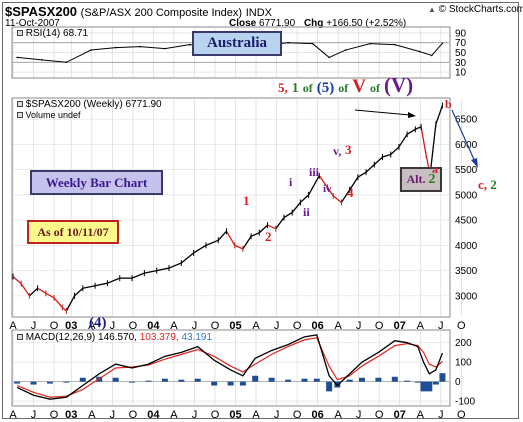  I want to click on macd-legend-icon, so click(20, 337).